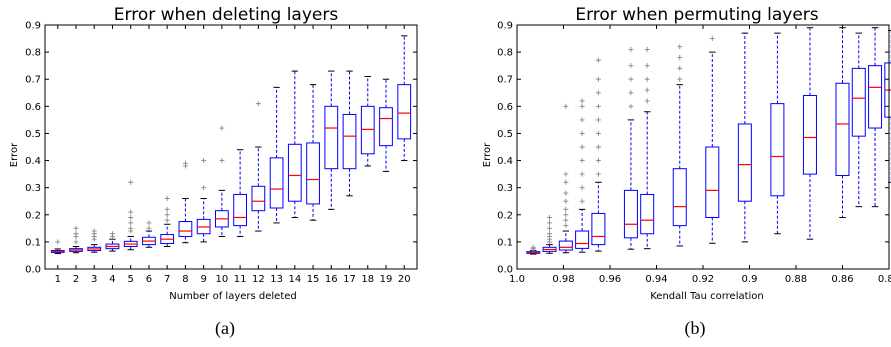 The width and height of the screenshot is (891, 347). I want to click on panel-a-xtick-label: 6, so click(149, 279).